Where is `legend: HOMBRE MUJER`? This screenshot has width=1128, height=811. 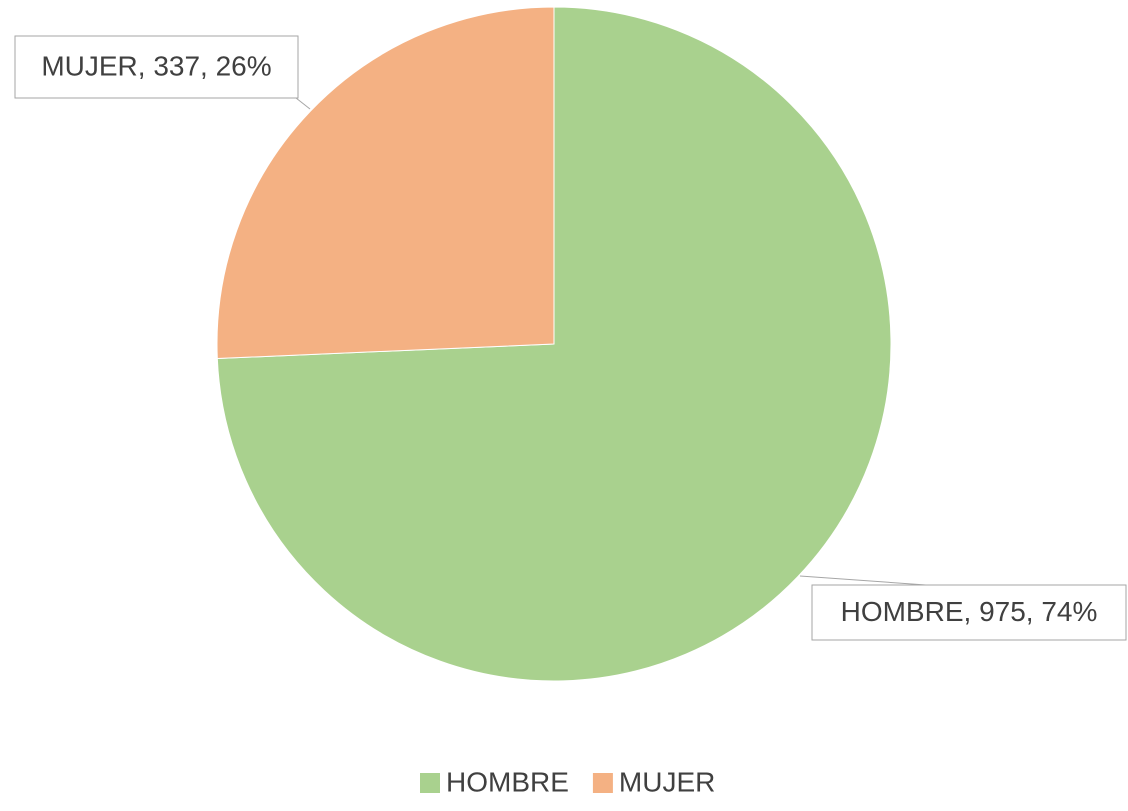
legend: HOMBRE MUJER is located at coordinates (567, 781).